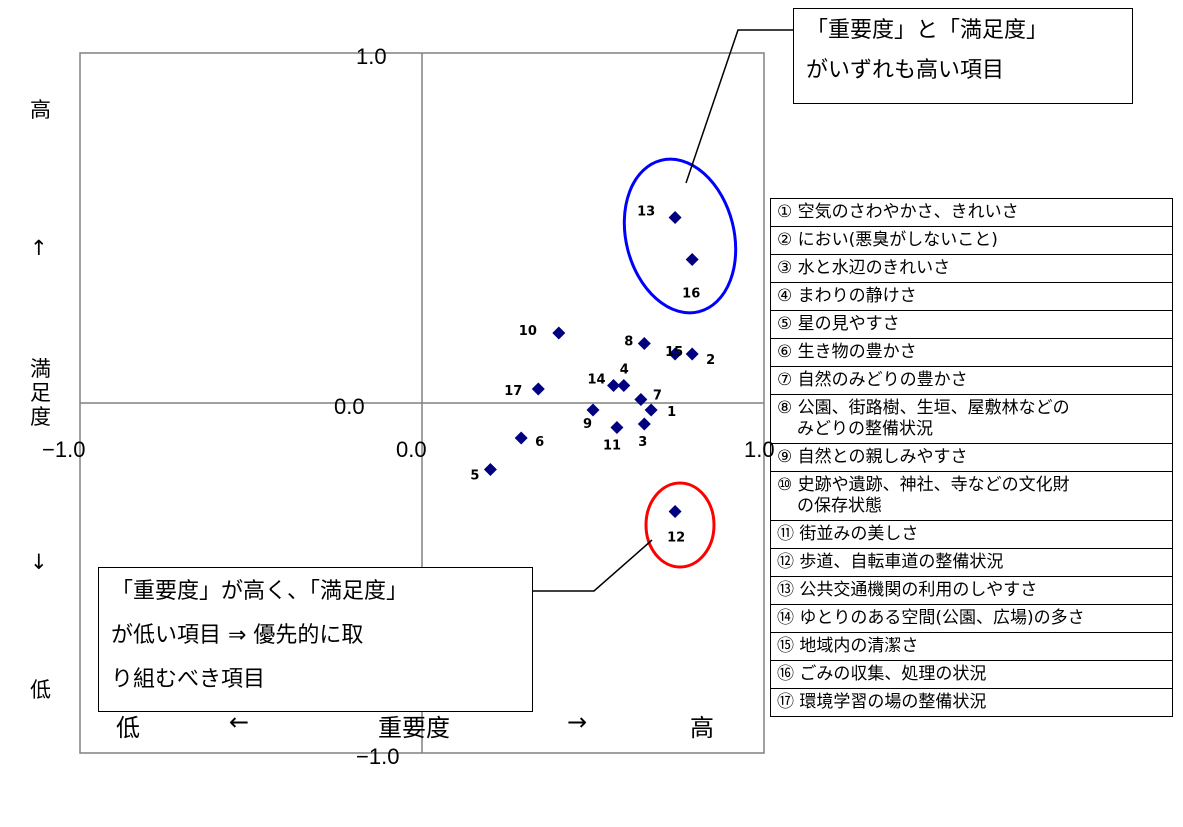 The width and height of the screenshot is (1183, 827). I want to click on legend-item-1: ① 空気のさわやかさ、きれいさ, so click(971, 213).